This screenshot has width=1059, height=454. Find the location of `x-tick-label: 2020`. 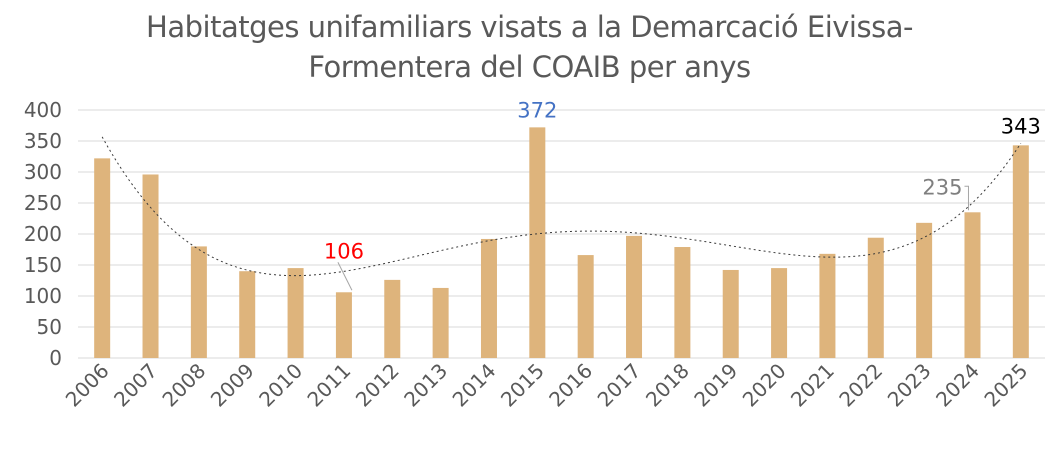

x-tick-label: 2020 is located at coordinates (764, 385).